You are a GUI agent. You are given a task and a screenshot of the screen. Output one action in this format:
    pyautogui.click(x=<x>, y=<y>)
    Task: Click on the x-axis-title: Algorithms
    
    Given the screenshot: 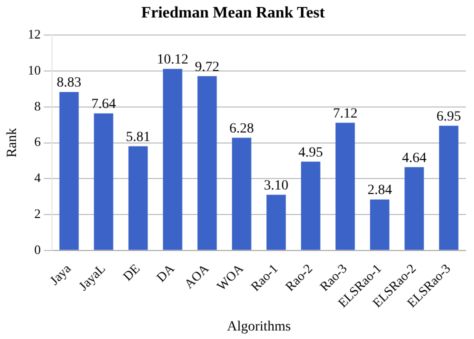 What is the action you would take?
    pyautogui.click(x=259, y=326)
    